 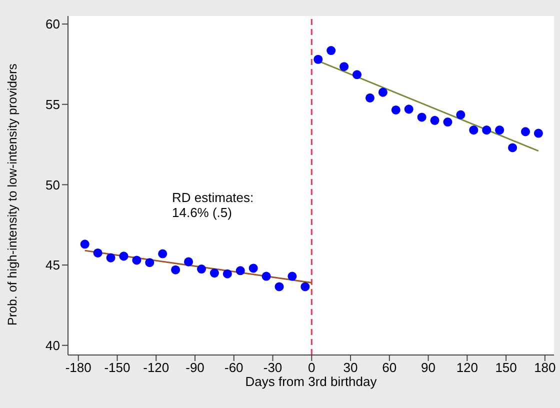 What do you see at coordinates (53, 345) in the screenshot?
I see `y-tick-label: 40` at bounding box center [53, 345].